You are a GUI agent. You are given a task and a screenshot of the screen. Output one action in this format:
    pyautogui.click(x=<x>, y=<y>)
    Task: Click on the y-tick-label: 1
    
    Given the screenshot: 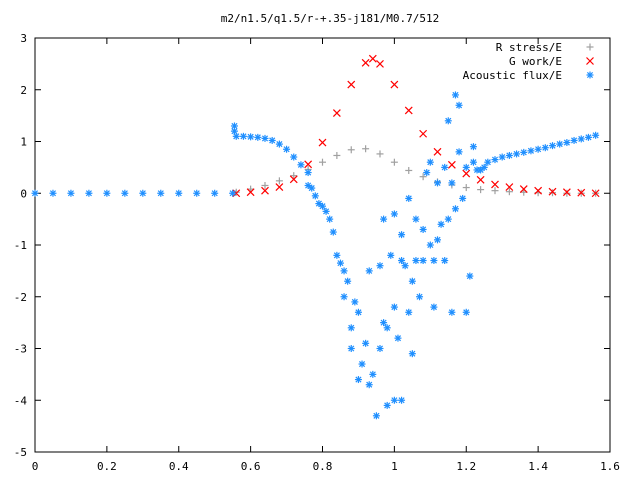 What is the action you would take?
    pyautogui.click(x=23, y=142)
    